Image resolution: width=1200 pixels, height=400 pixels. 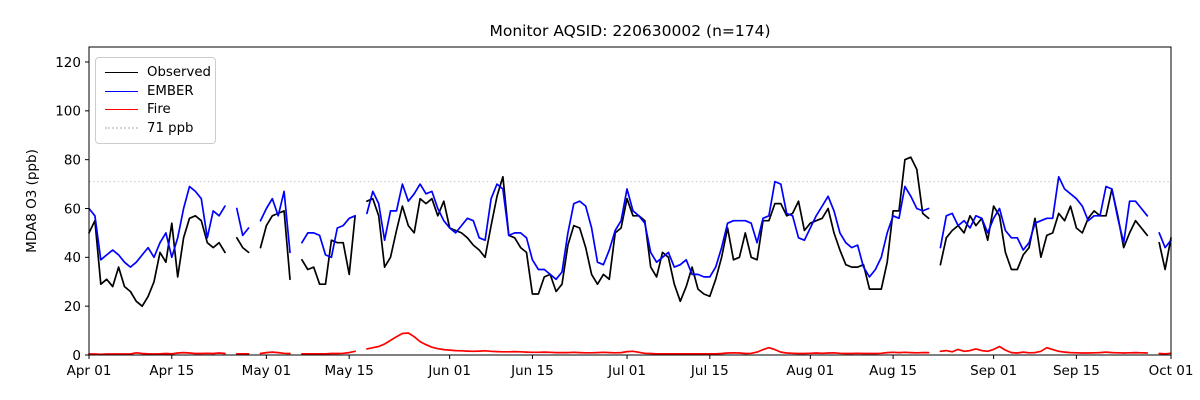 I want to click on y-tick-label: 60, so click(x=72, y=209).